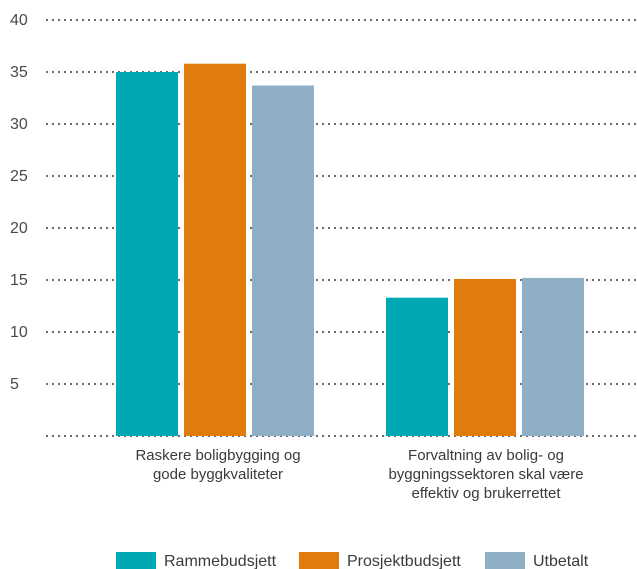 This screenshot has height=569, width=637. Describe the element at coordinates (487, 493) in the screenshot. I see `category-label-2-line-3: effektiv og brukerrettet` at that location.